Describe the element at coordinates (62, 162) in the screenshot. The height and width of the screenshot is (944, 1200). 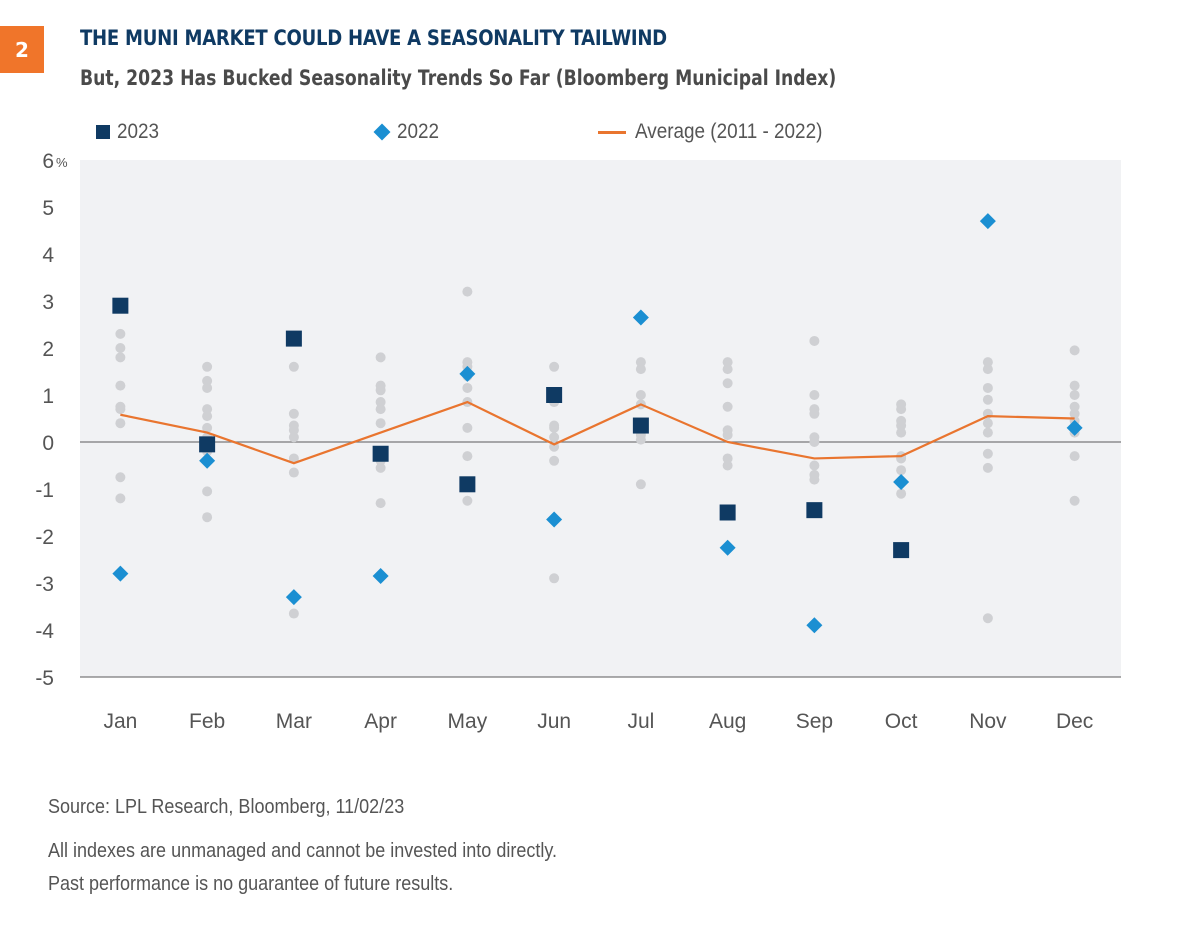
I see `y-tick-unit: %` at that location.